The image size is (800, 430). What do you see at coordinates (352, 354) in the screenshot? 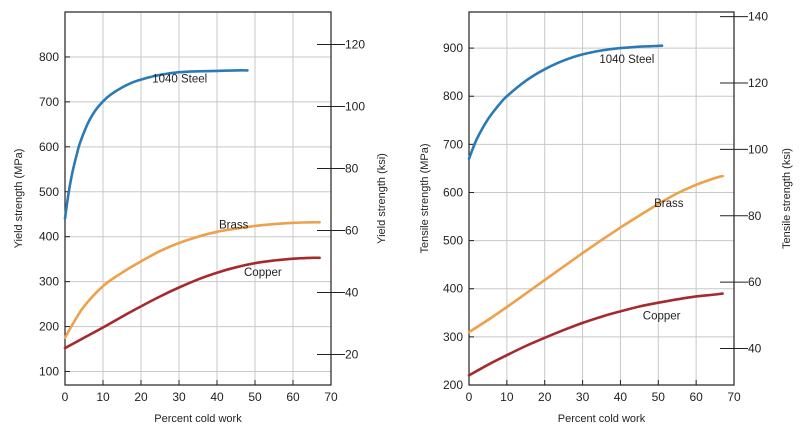
I see `y2-tick-label: 20` at bounding box center [352, 354].